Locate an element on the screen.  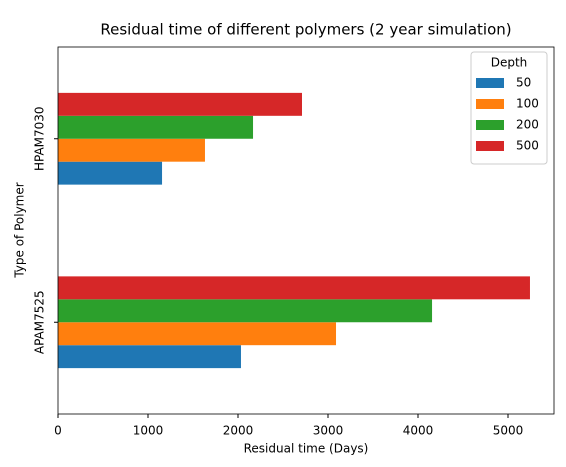
y-tick-label: HPAM7030 is located at coordinates (40, 138).